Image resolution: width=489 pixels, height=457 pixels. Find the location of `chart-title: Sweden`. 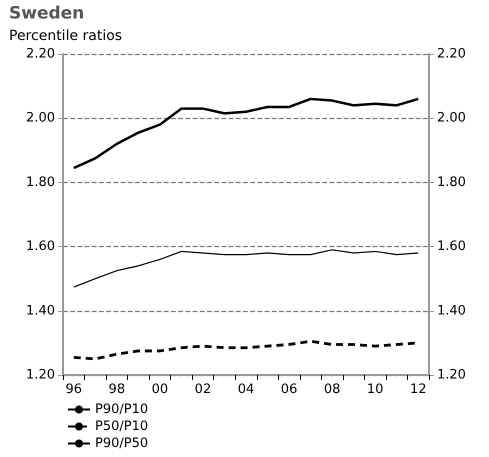

chart-title: Sweden is located at coordinates (46, 14).